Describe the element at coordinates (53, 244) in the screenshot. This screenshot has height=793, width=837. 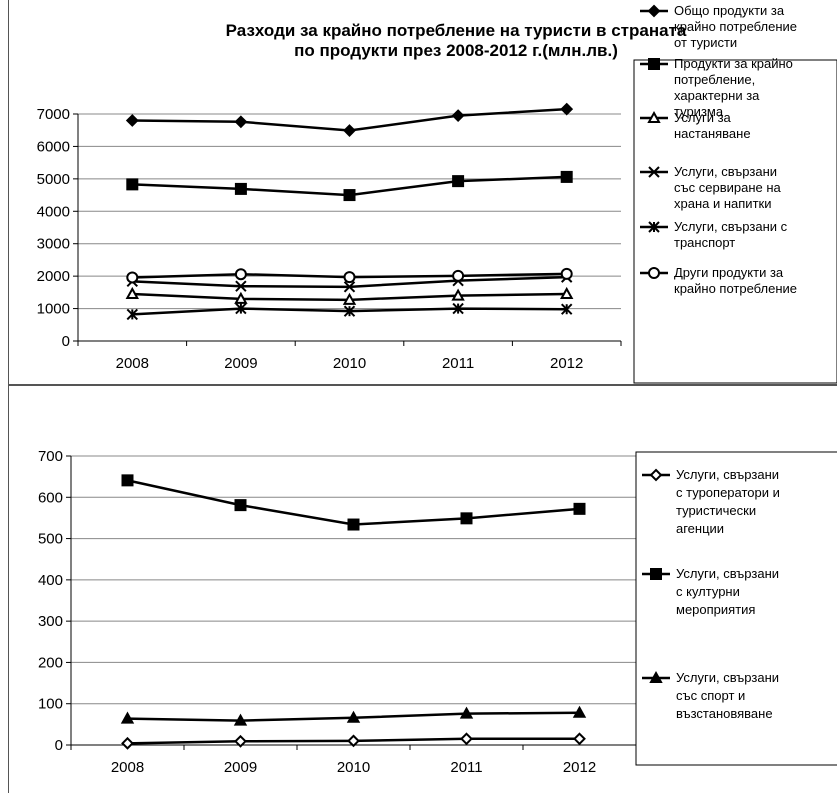
I see `y-tick-label: 3000` at that location.